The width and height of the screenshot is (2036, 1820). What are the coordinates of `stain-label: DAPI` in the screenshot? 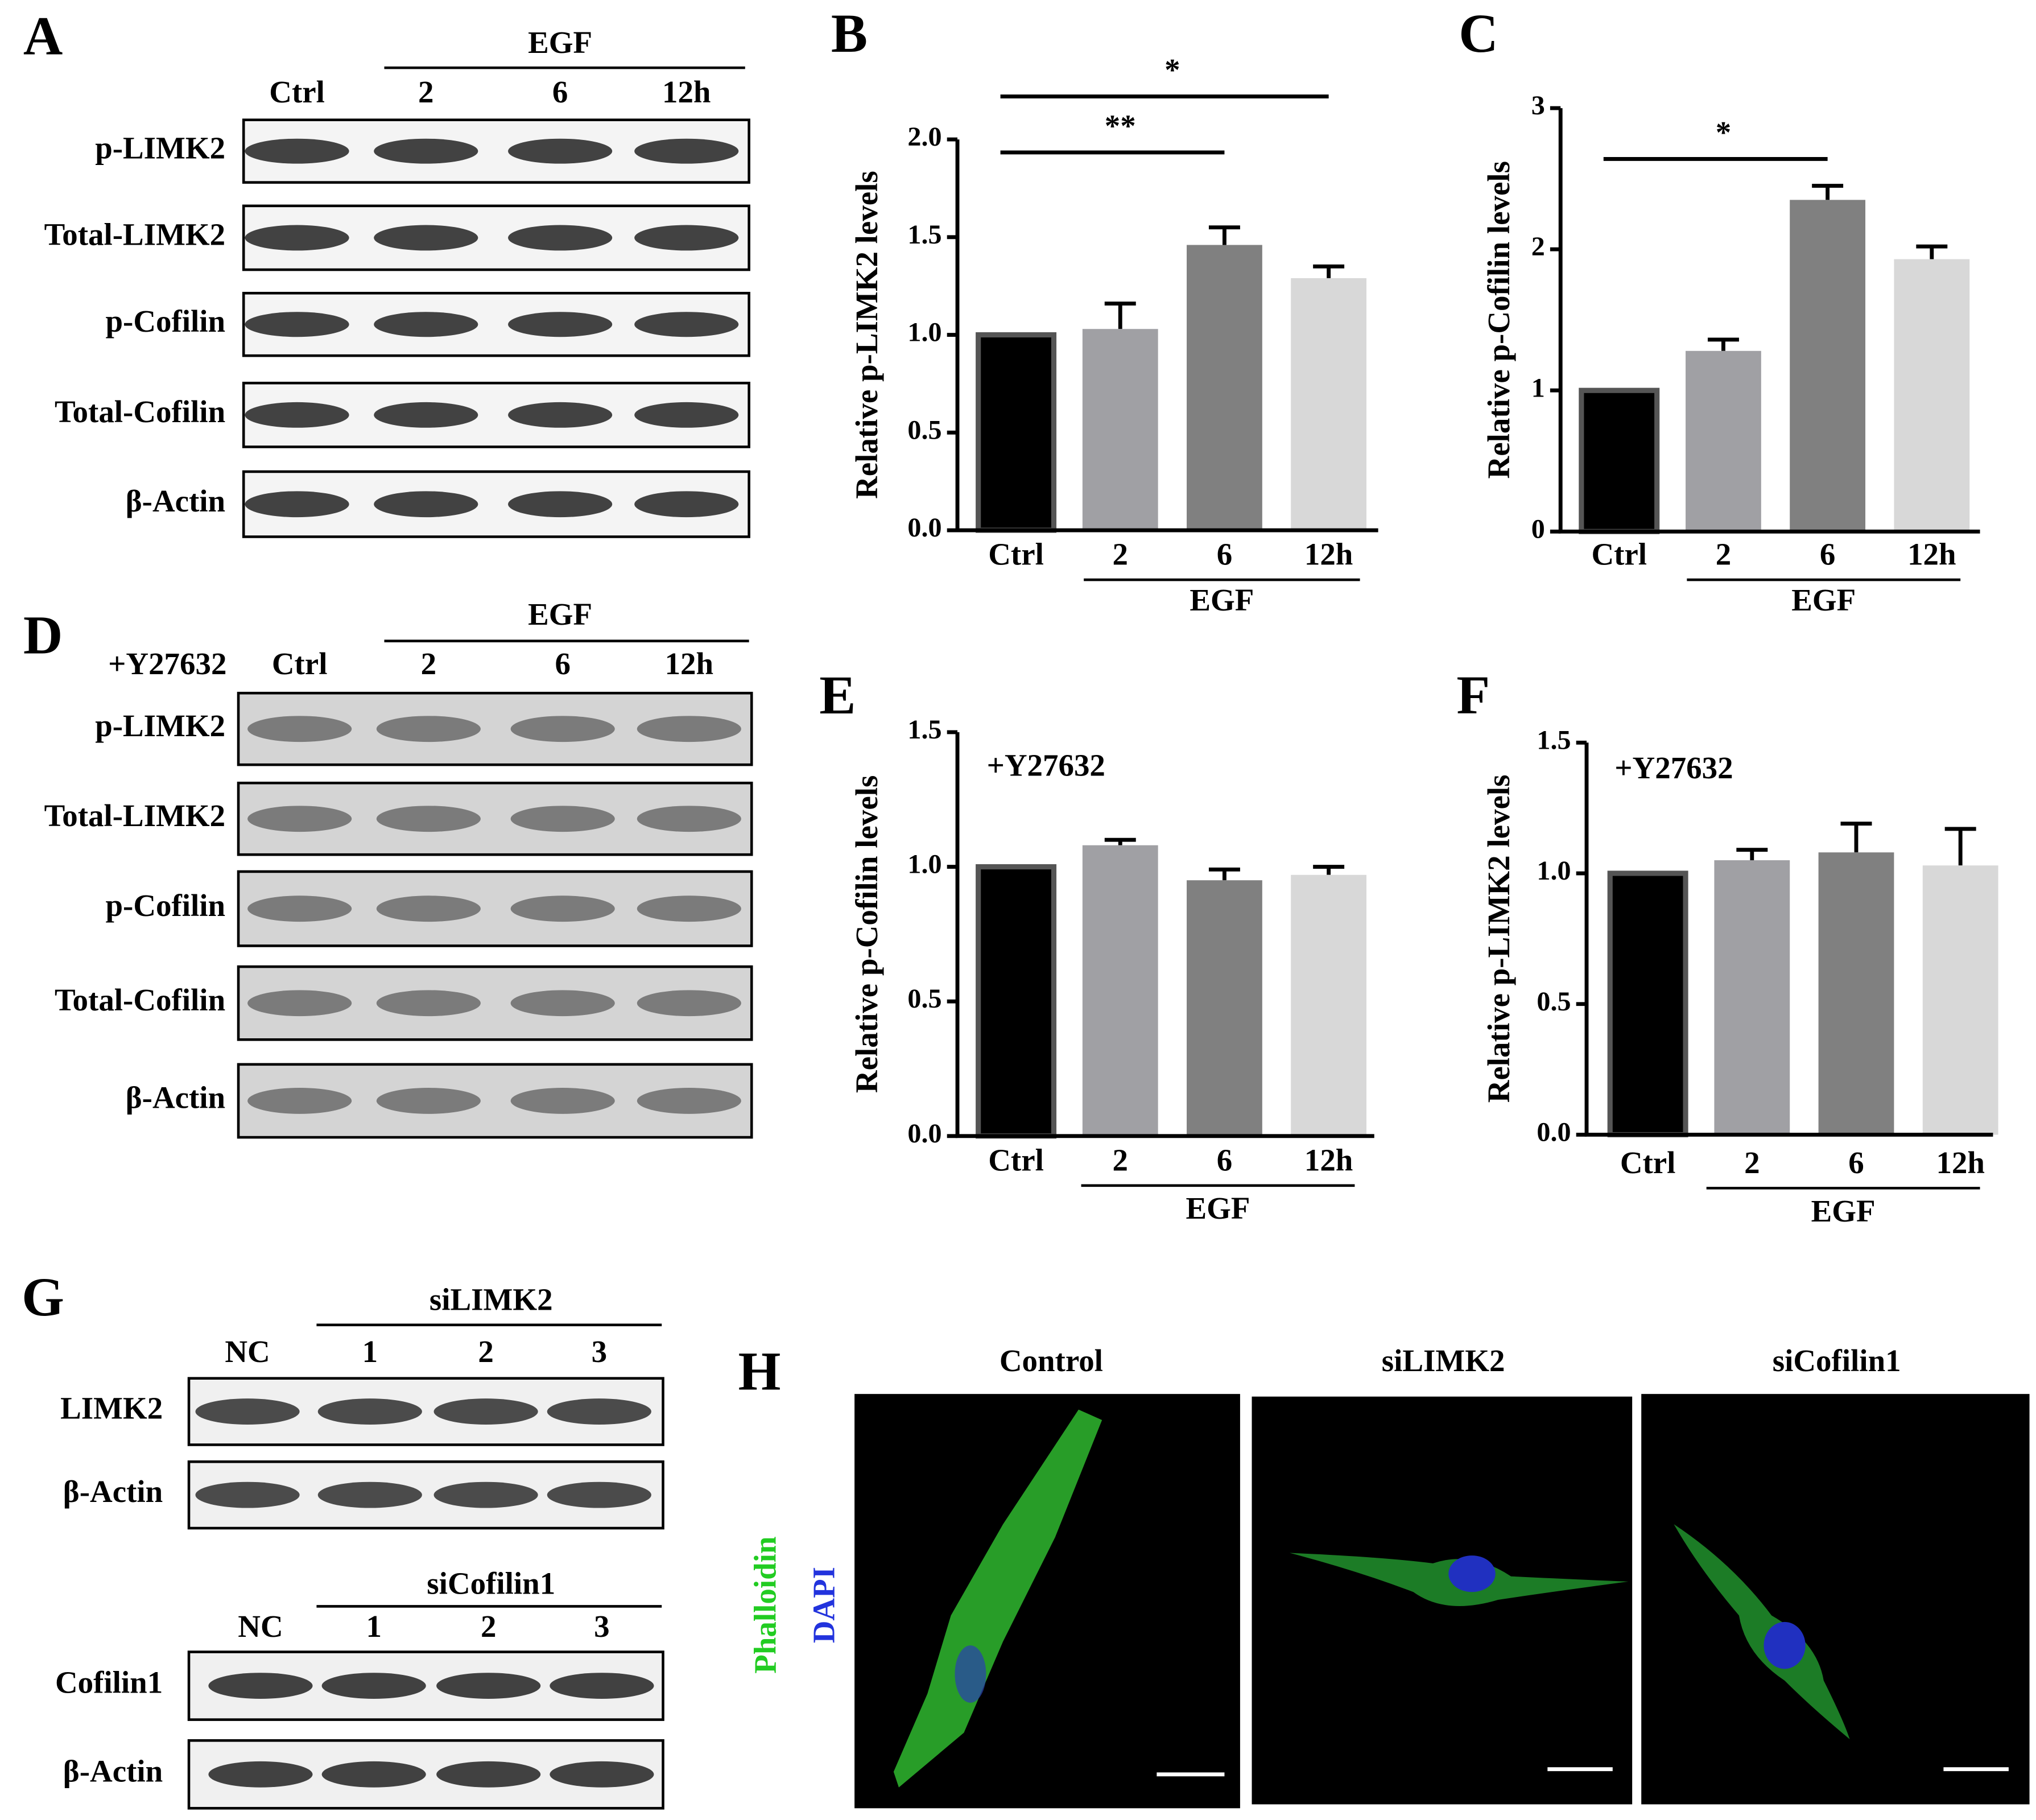 It's located at (824, 1605).